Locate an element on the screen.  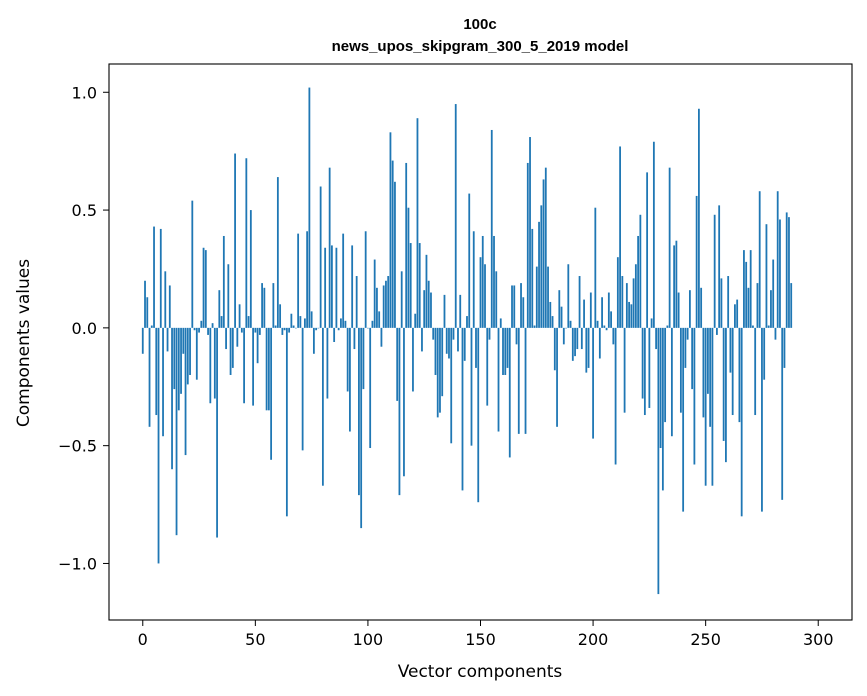
x-tick-label-200: 200 is located at coordinates (593, 639).